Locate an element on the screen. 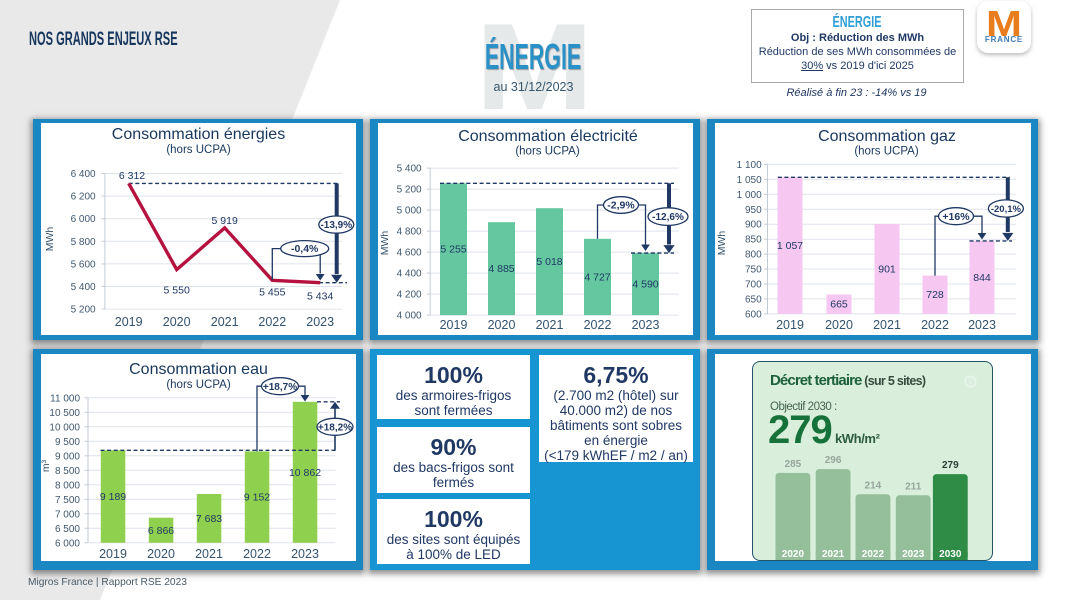 This screenshot has height=600, width=1067. svg-text: 844 is located at coordinates (982, 278).